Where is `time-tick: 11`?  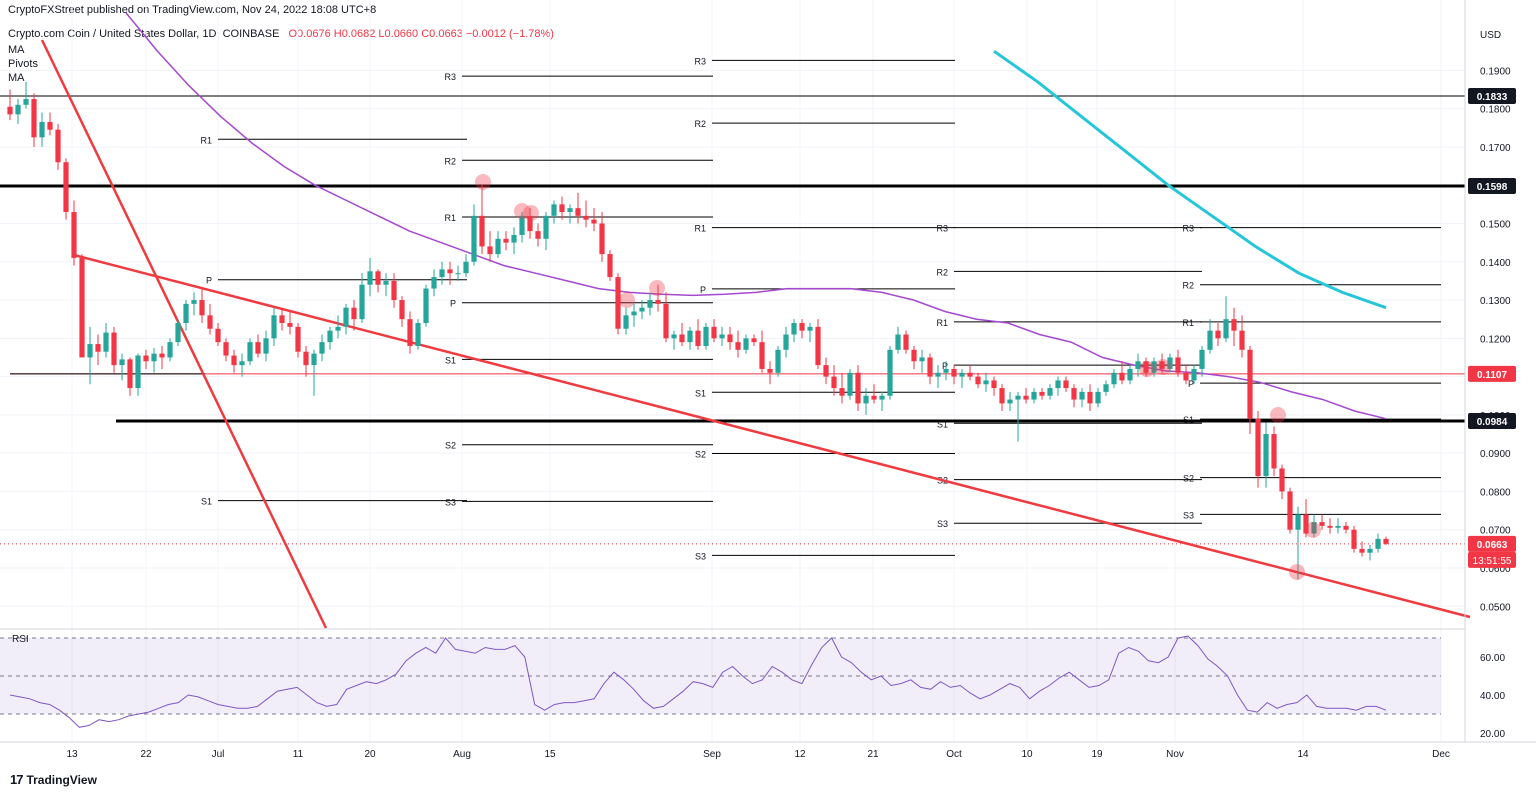
time-tick: 11 is located at coordinates (298, 754).